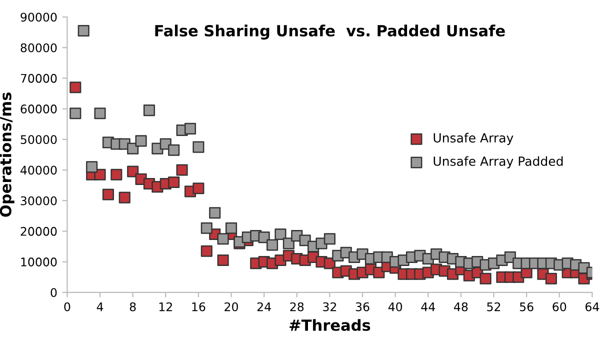 This screenshot has width=600, height=340. I want to click on x-tick-label: 4, so click(100, 307).